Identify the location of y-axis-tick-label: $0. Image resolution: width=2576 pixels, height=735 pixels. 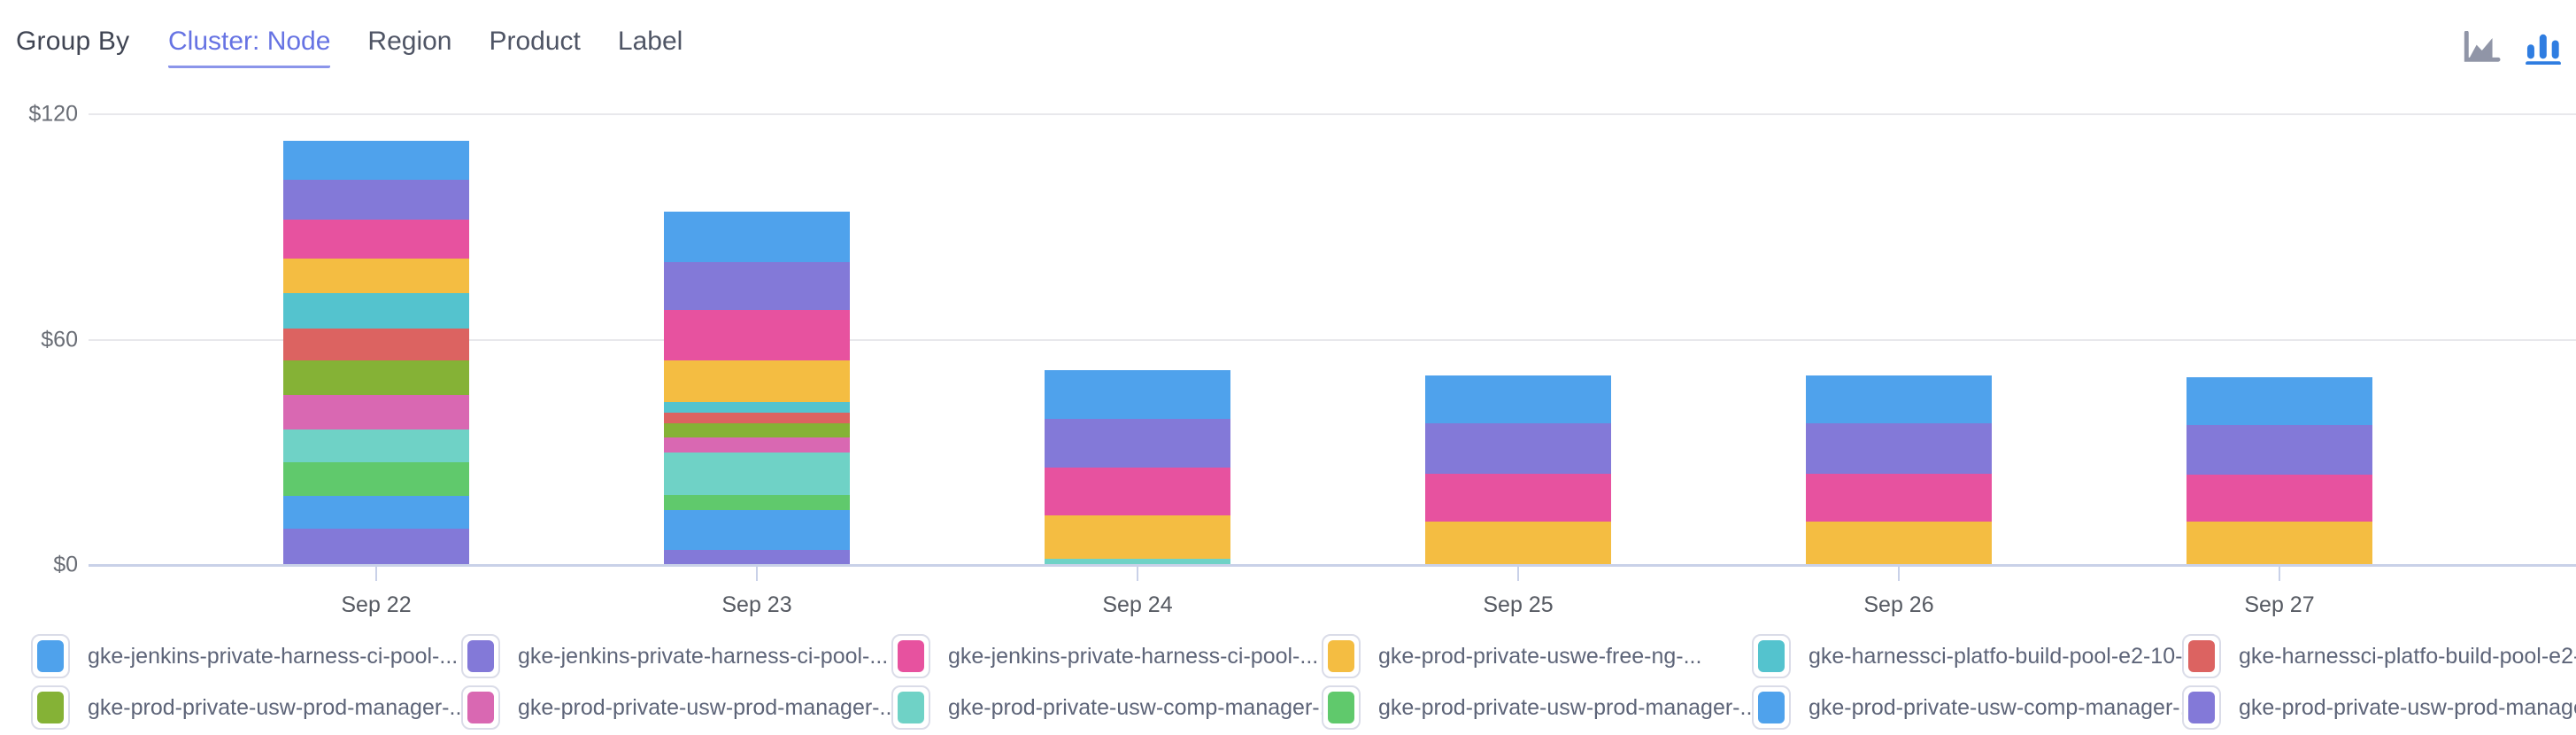
(65, 564).